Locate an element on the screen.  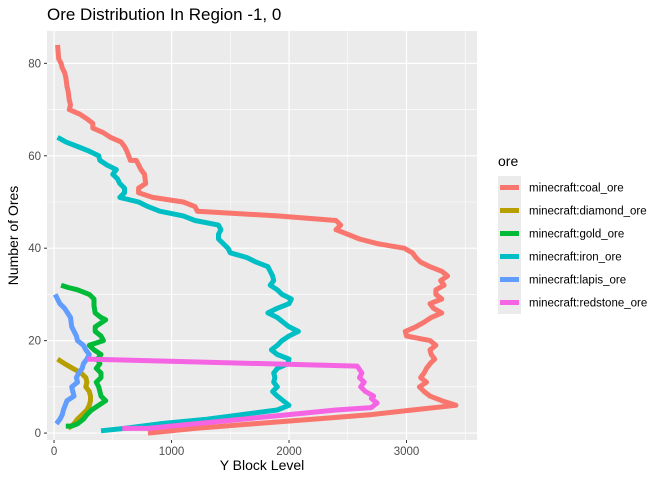
y-axis-ticks: 0 20 40 60 80 is located at coordinates (37, 249).